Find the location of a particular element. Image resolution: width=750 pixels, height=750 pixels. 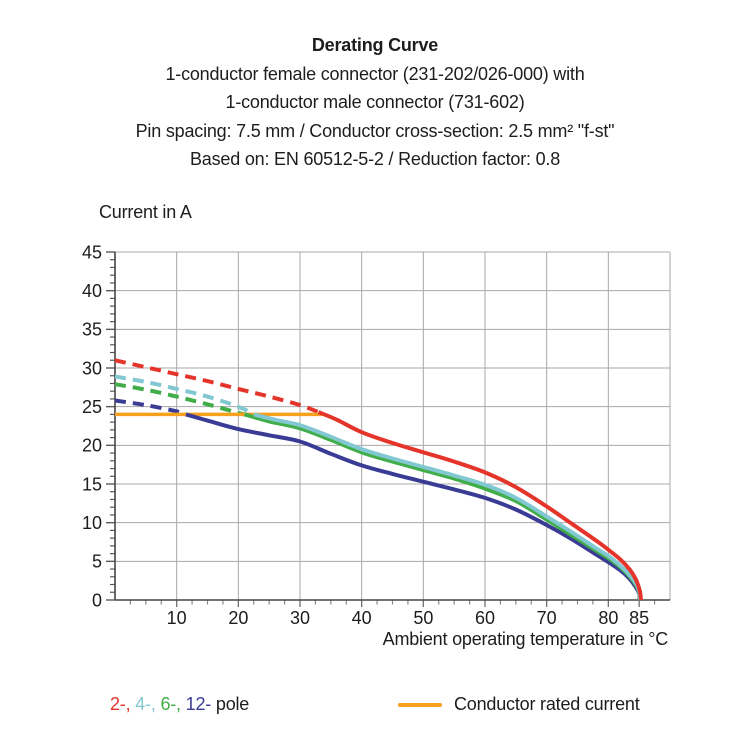

svg-text: 85 is located at coordinates (639, 618).